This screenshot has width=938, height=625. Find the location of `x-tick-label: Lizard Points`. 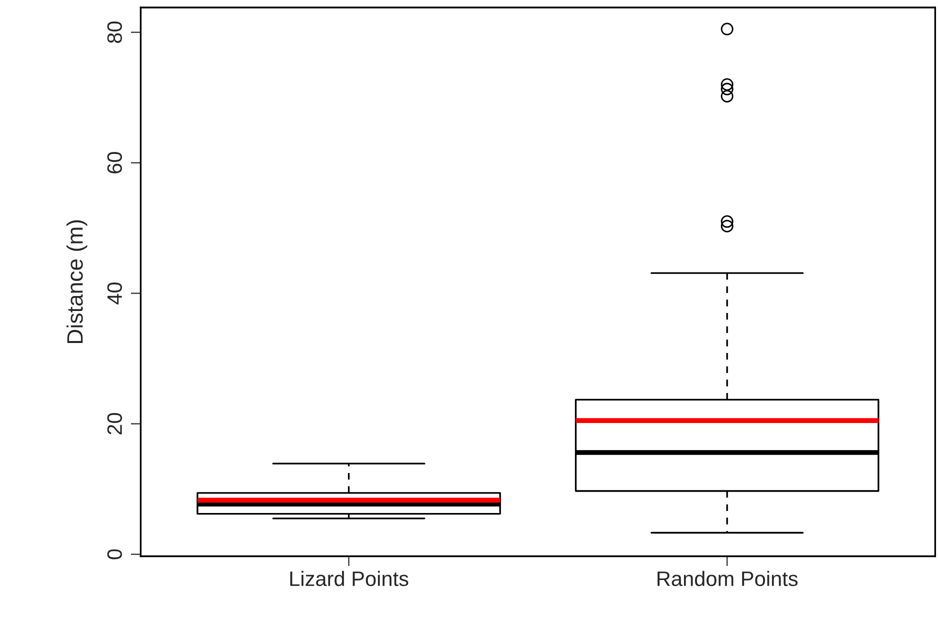

x-tick-label: Lizard Points is located at coordinates (349, 578).